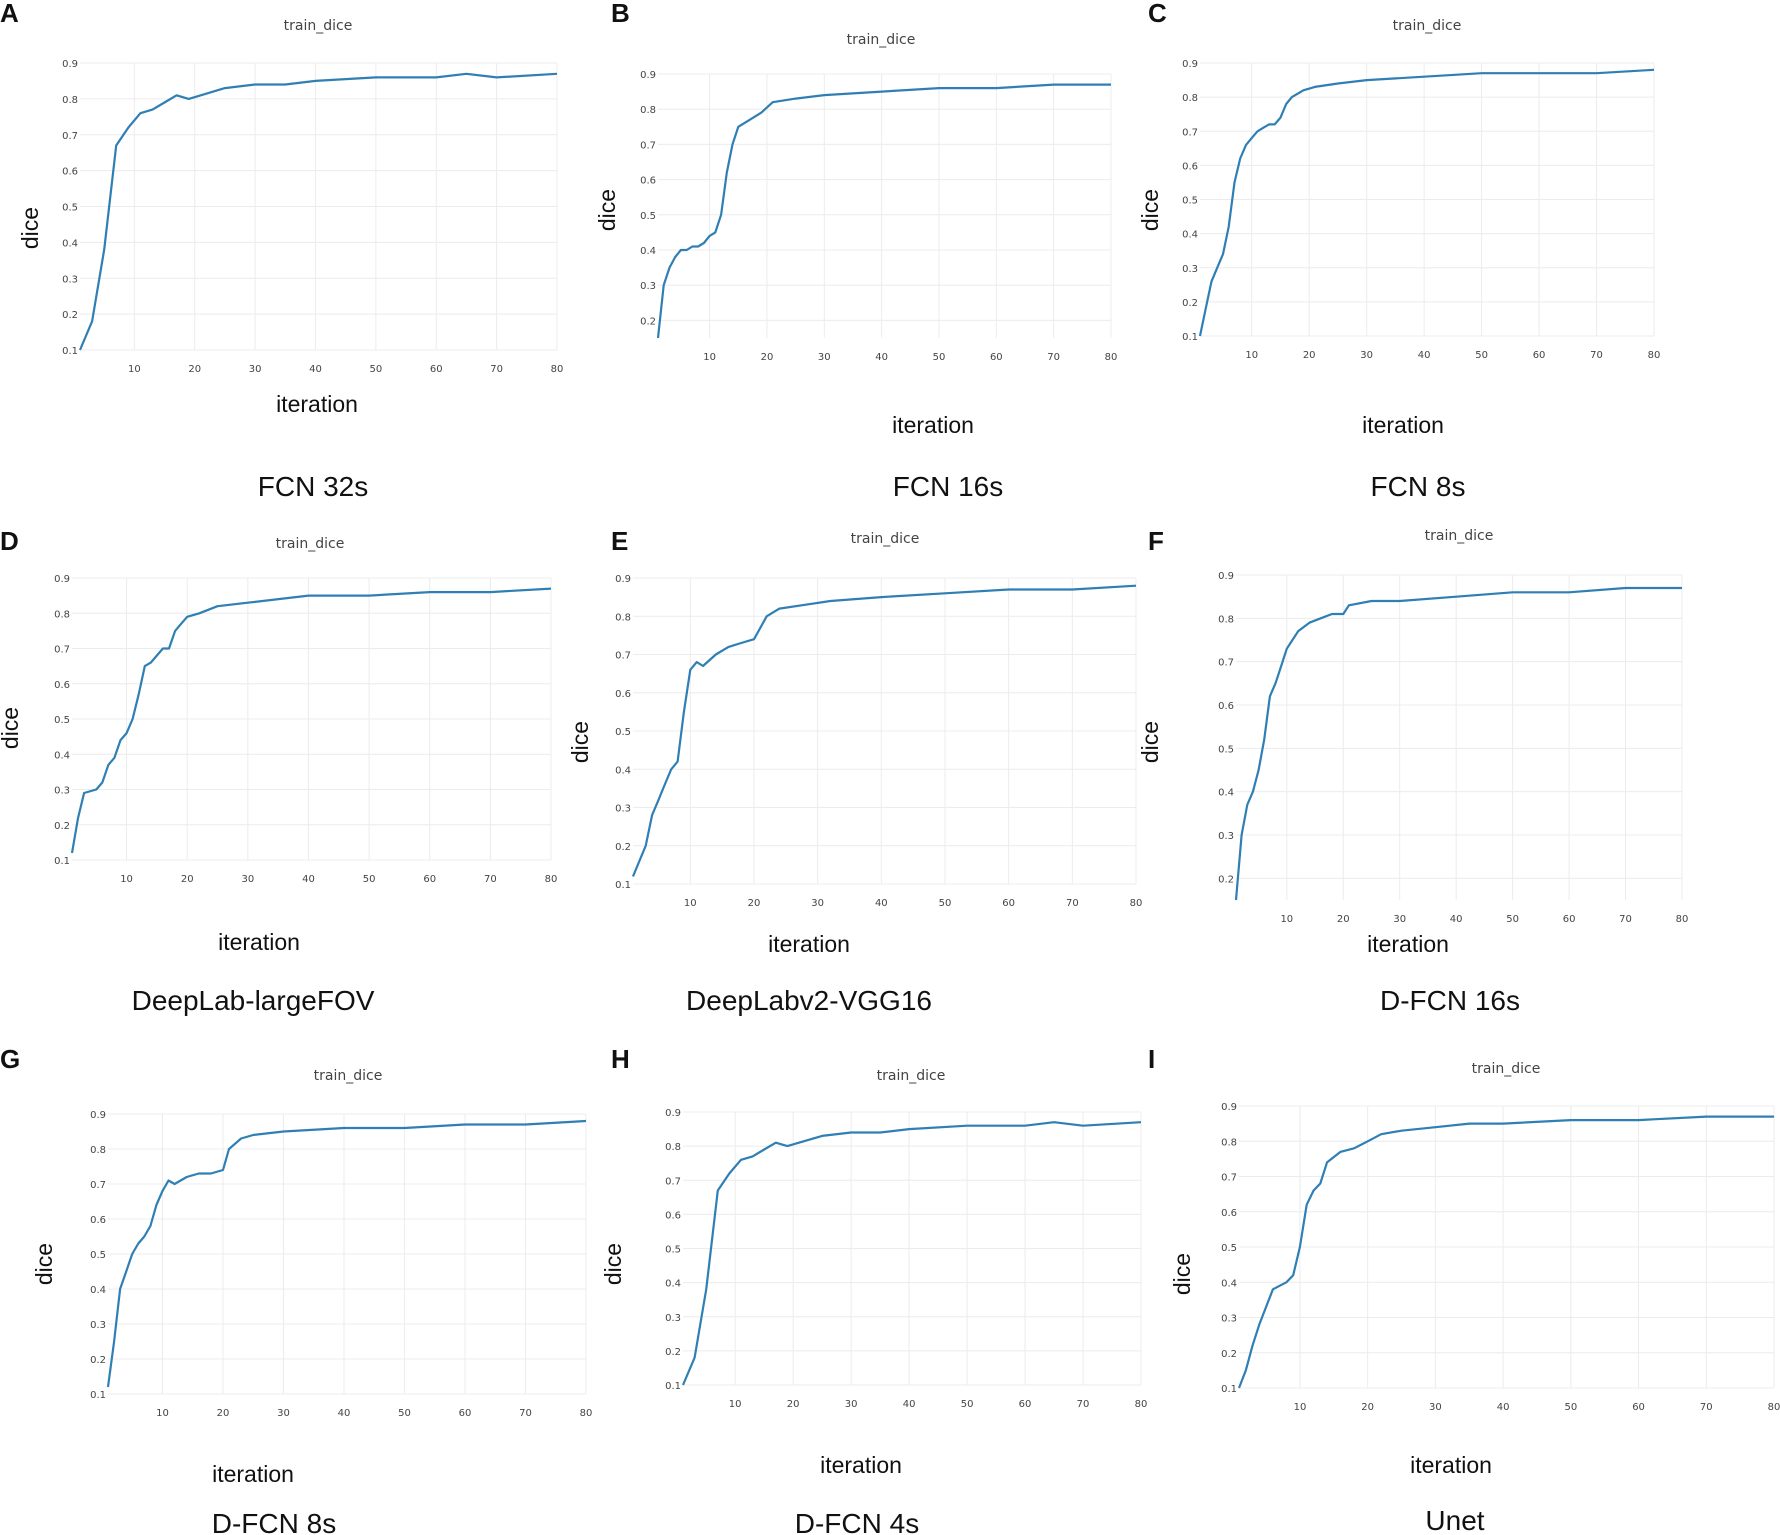 The image size is (1780, 1535). What do you see at coordinates (274, 1521) in the screenshot?
I see `model-caption: D-FCN 8s` at bounding box center [274, 1521].